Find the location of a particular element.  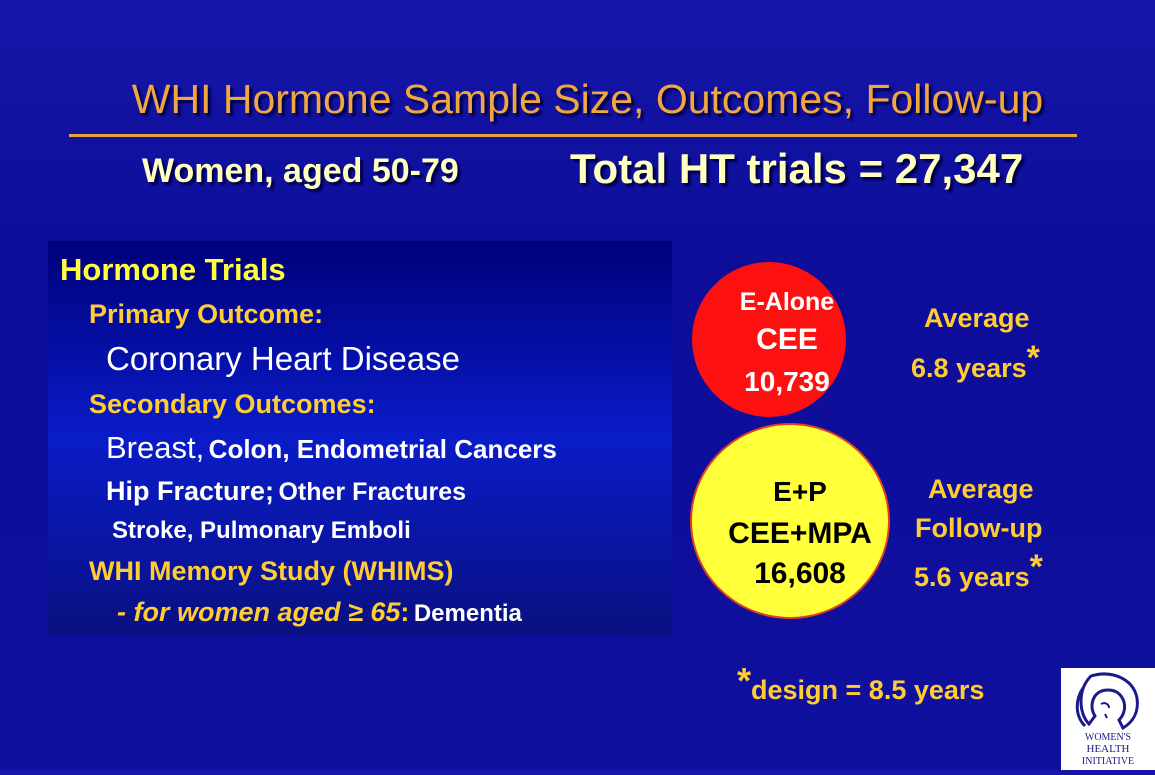

logo-line-2: HEALTH is located at coordinates (1108, 749).